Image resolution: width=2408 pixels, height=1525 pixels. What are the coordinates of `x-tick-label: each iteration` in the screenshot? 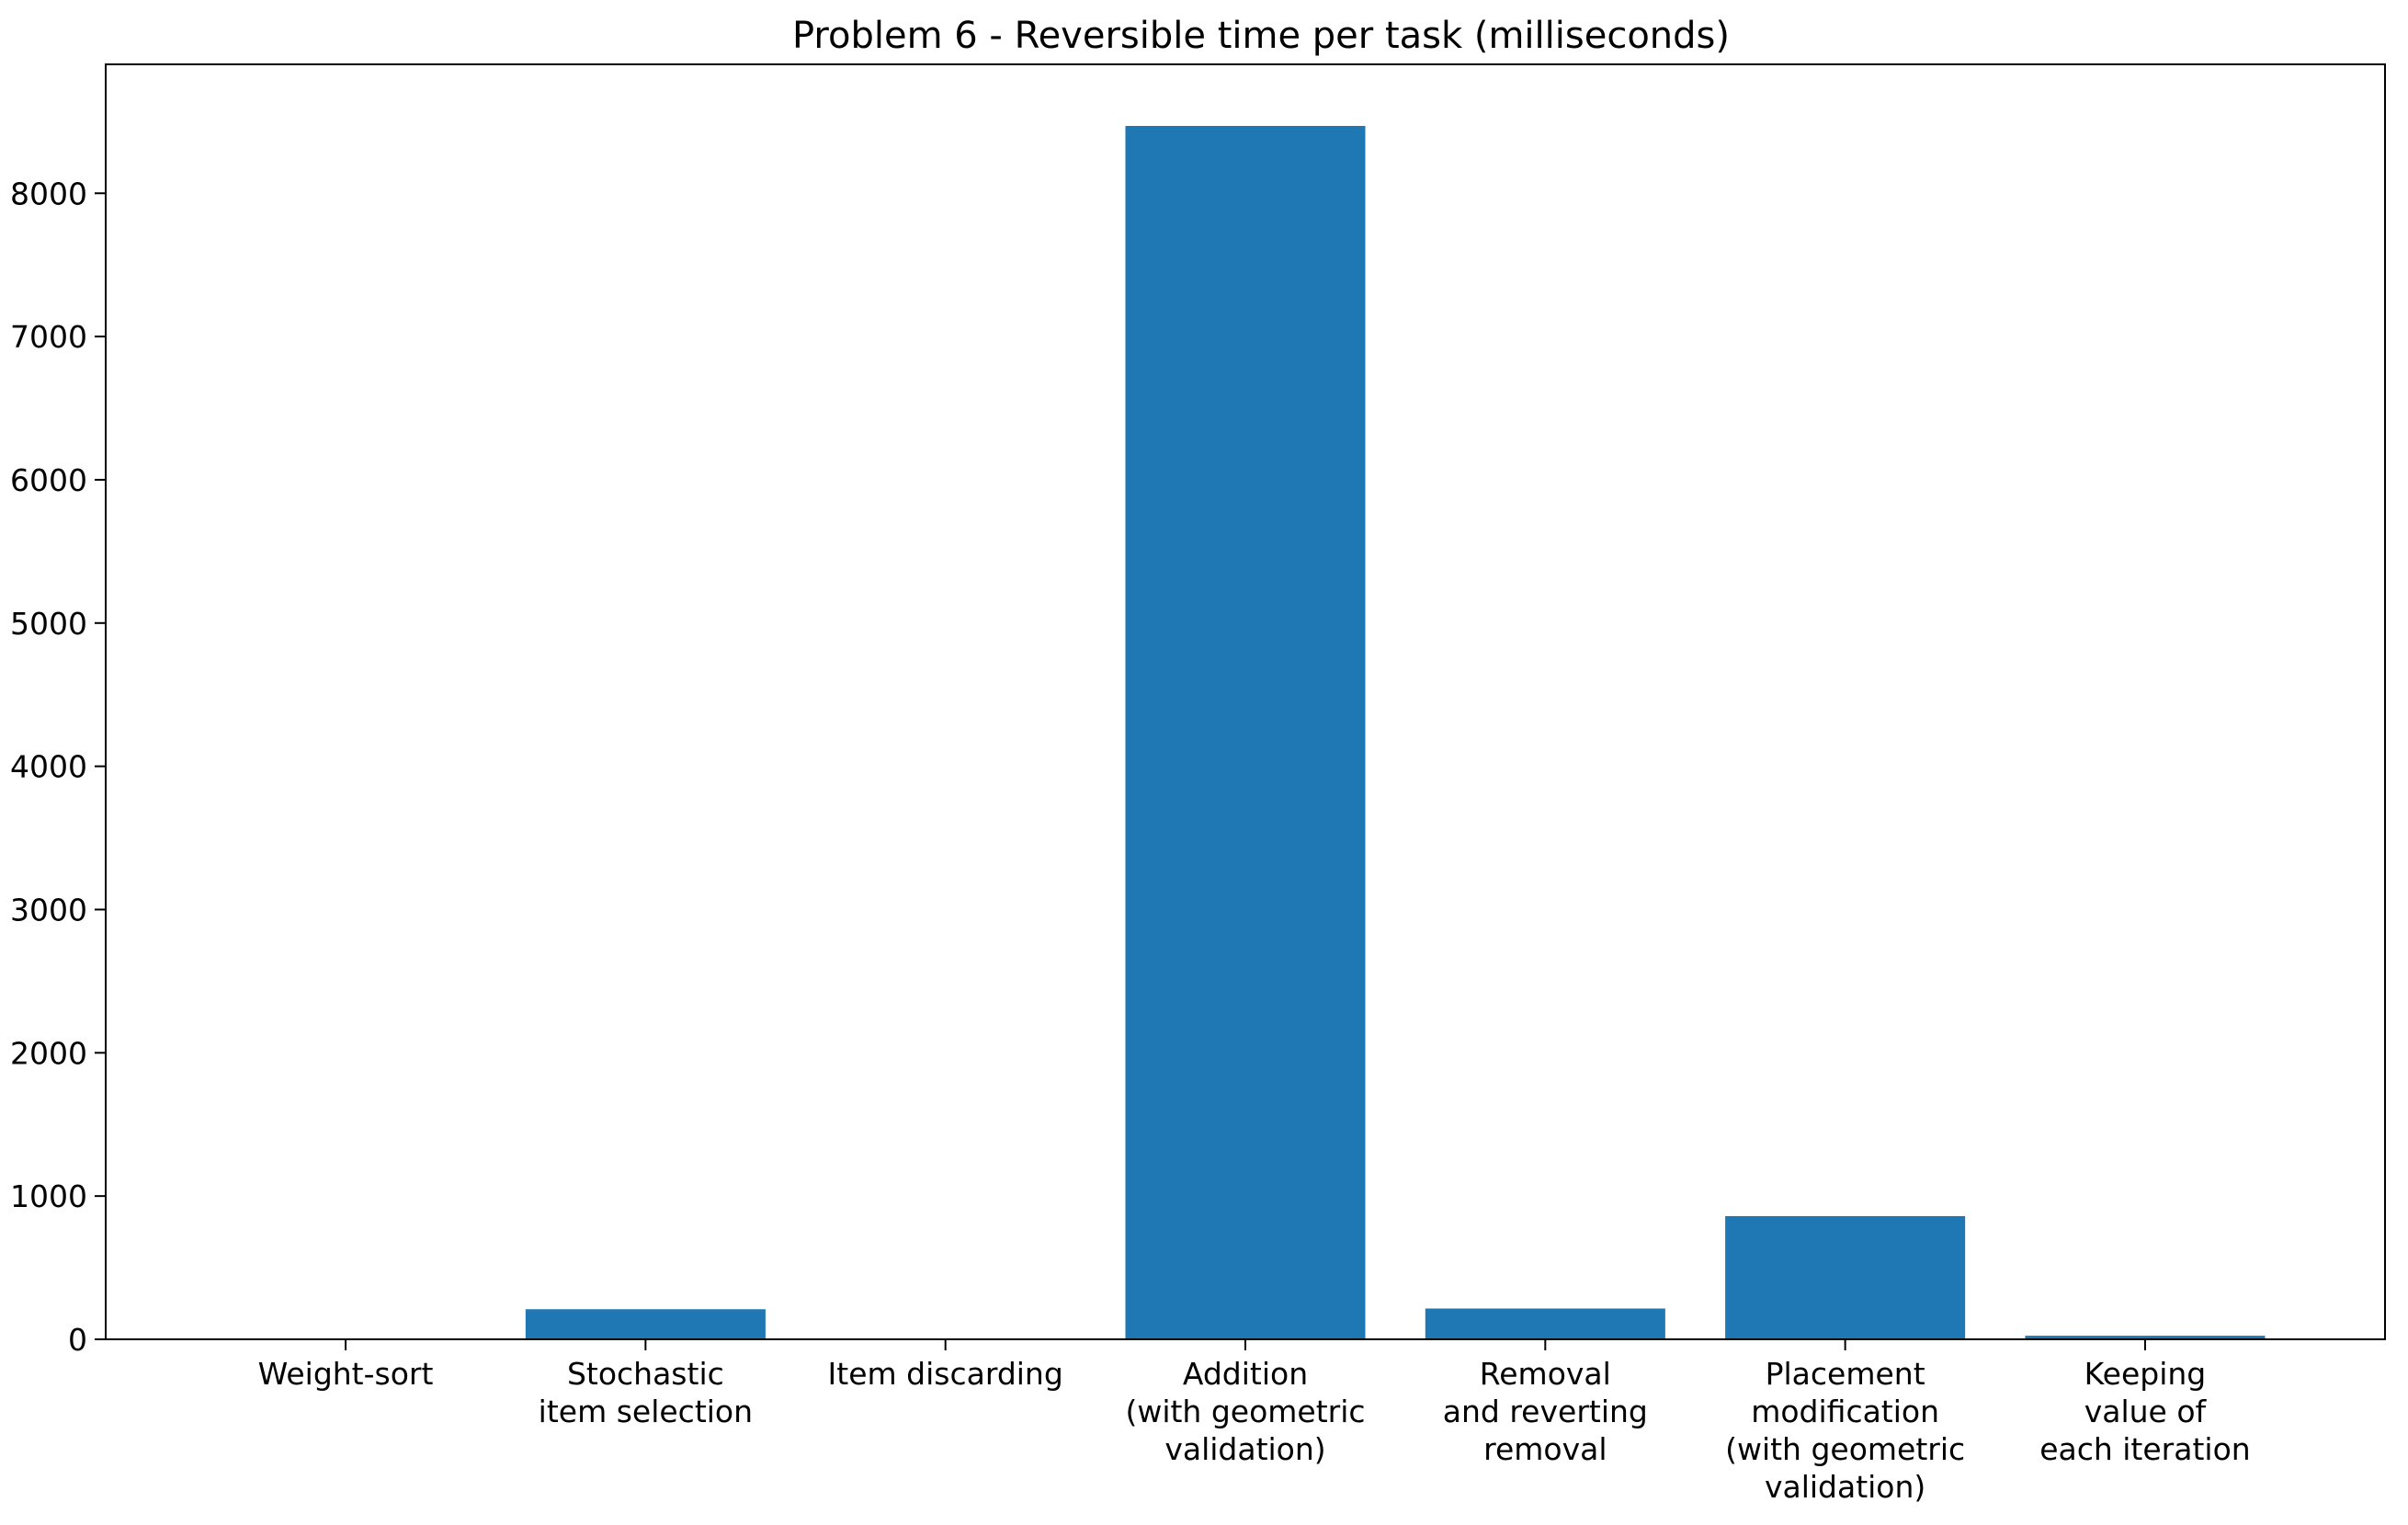 It's located at (2145, 1449).